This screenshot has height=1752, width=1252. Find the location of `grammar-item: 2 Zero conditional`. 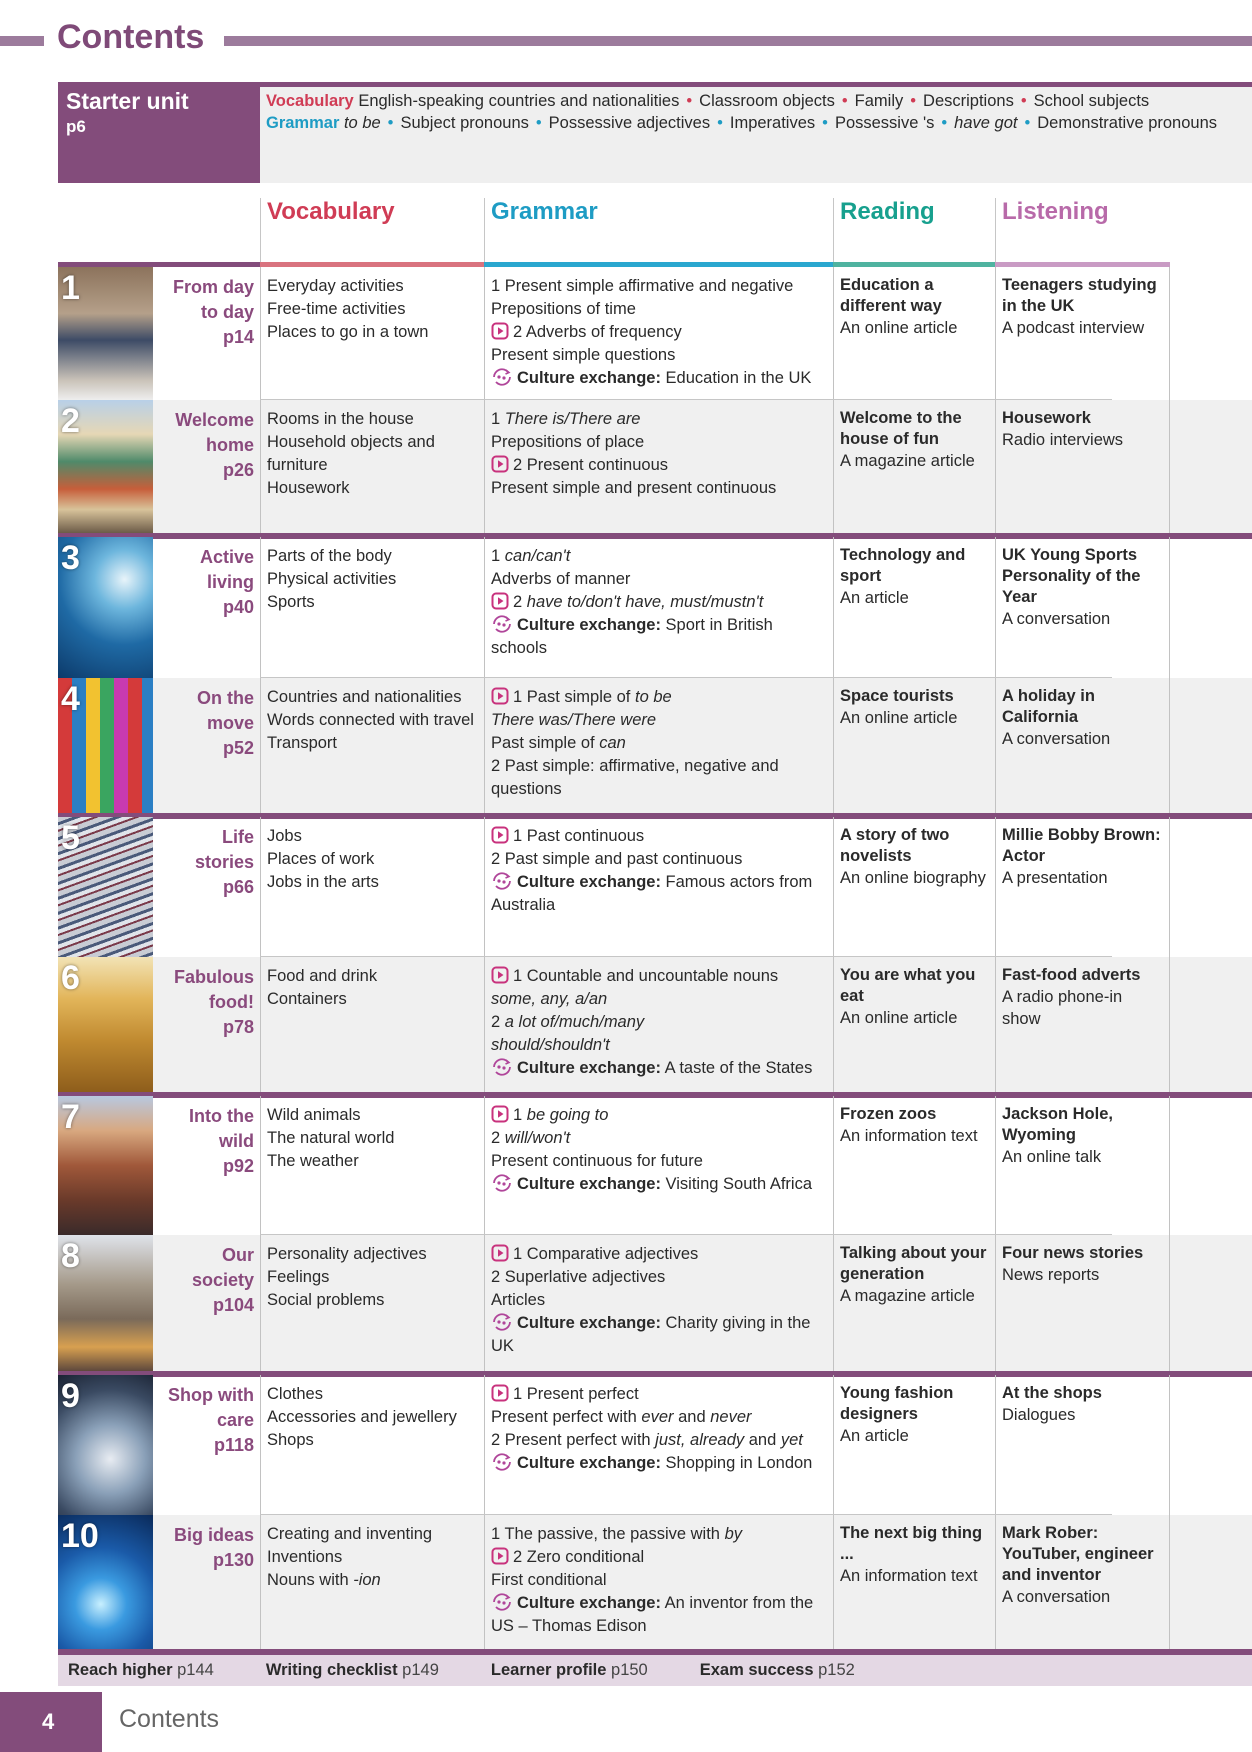

grammar-item: 2 Zero conditional is located at coordinates (659, 1557).